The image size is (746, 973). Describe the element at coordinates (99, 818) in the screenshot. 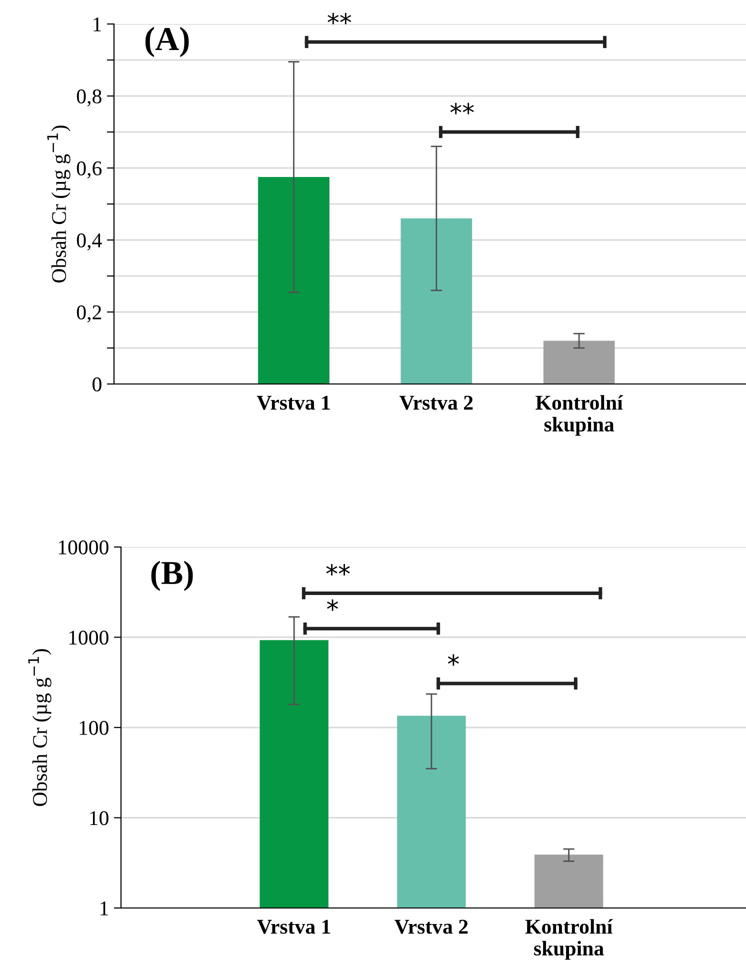

I see `y-tick-label: 10` at that location.